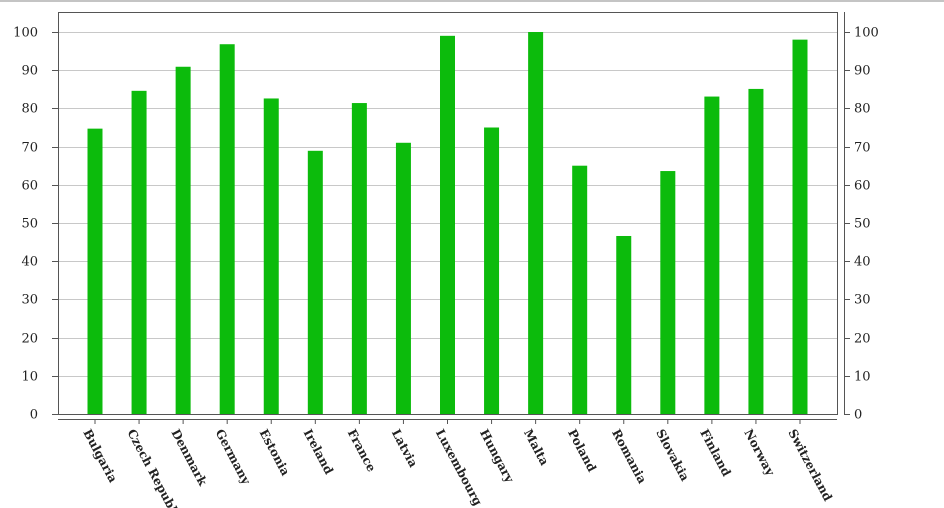  What do you see at coordinates (624, 324) in the screenshot?
I see `bar-romania` at bounding box center [624, 324].